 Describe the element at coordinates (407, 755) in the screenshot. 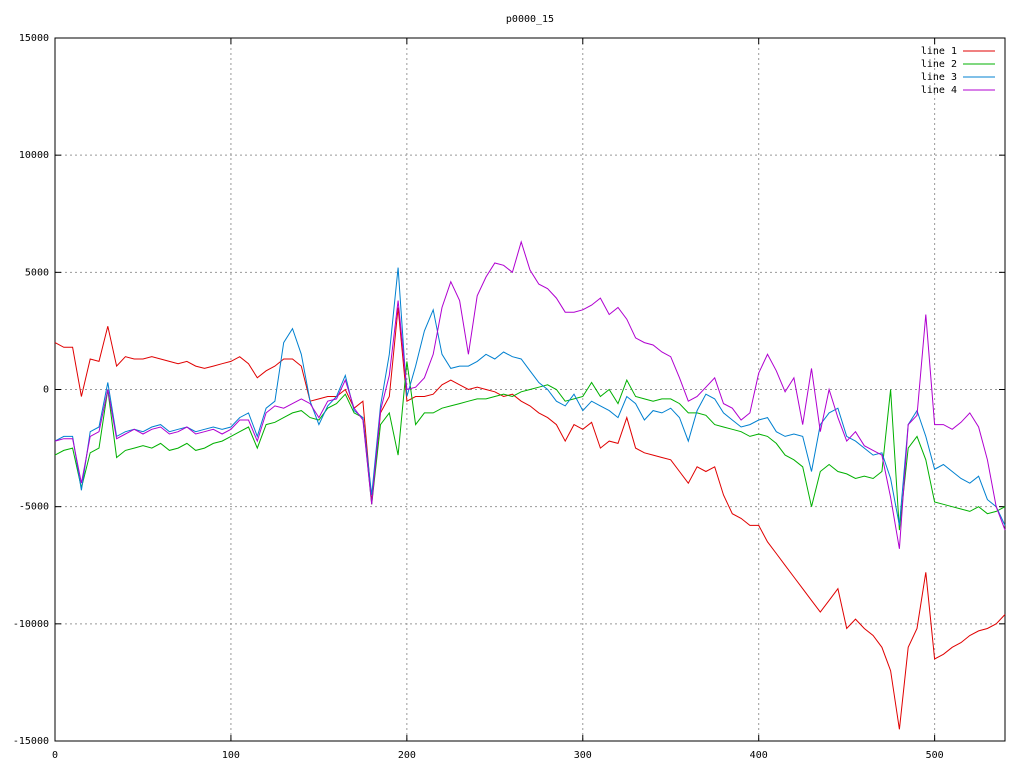

I see `x-tick-label: 200` at that location.